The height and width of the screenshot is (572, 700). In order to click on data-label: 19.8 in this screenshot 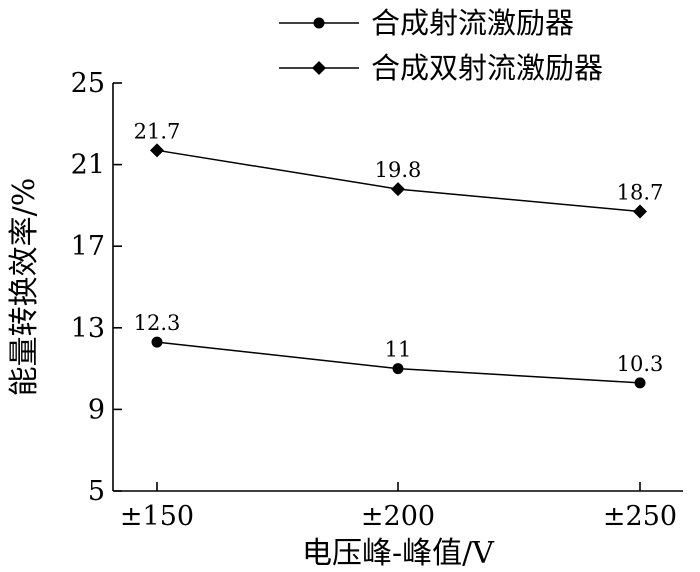, I will do `click(398, 170)`.